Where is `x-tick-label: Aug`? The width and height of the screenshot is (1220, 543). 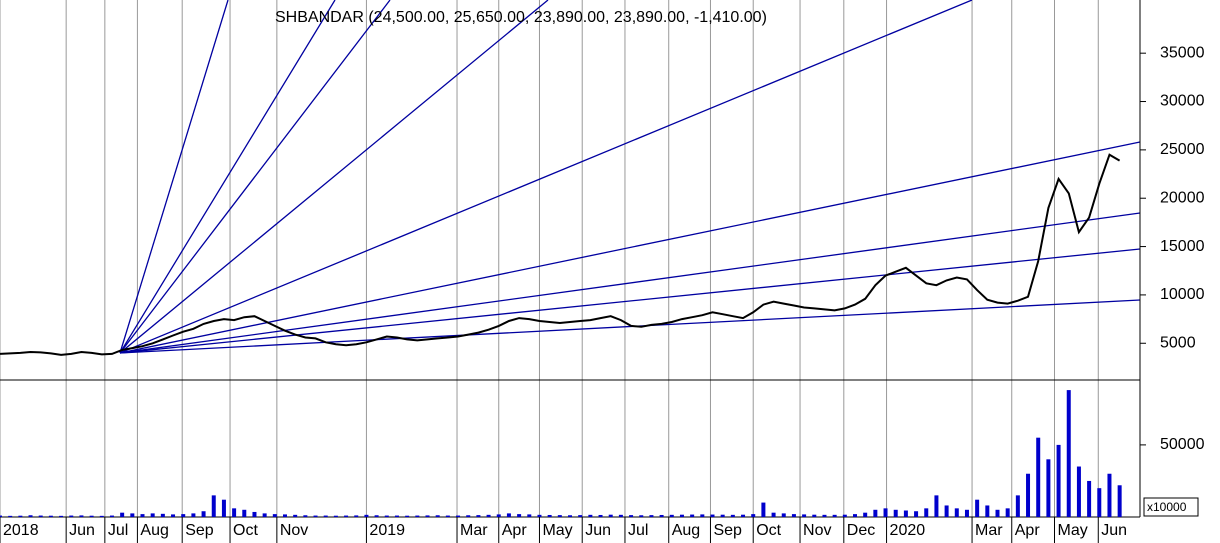
x-tick-label: Aug is located at coordinates (686, 530).